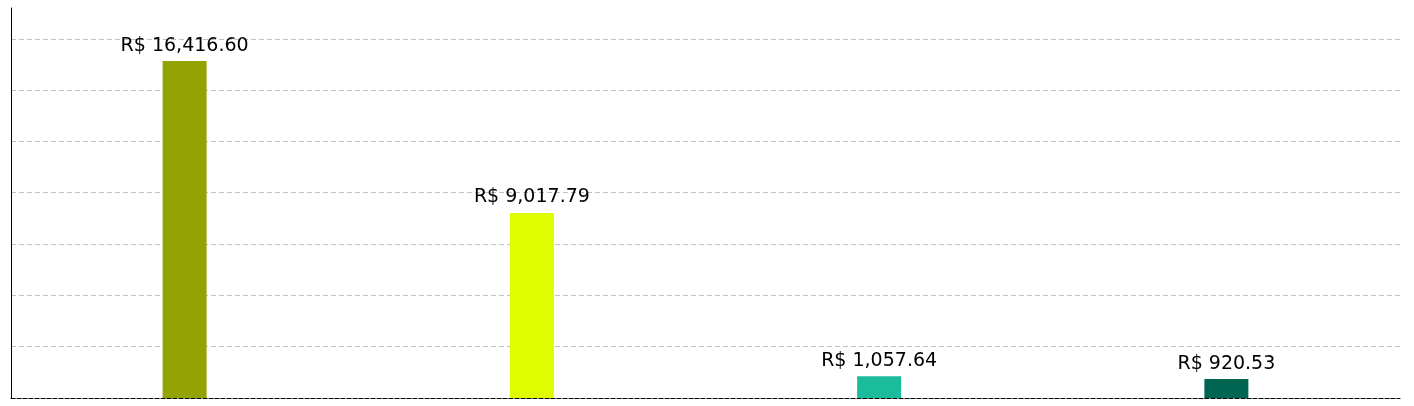 This screenshot has height=406, width=1414. I want to click on data-label: R$ 1,057.64, so click(879, 358).